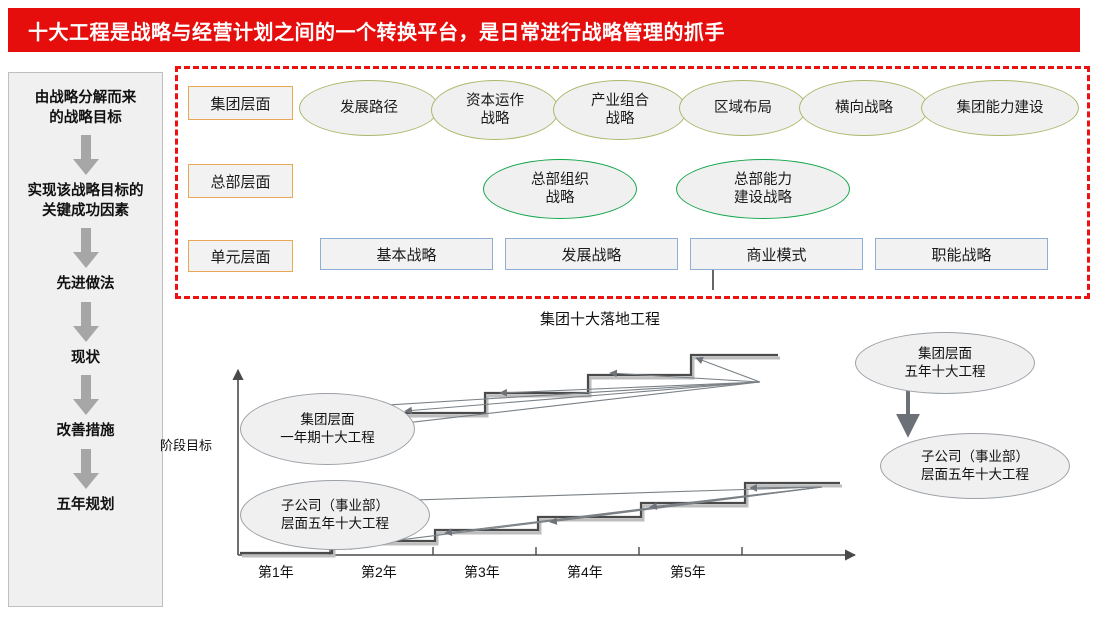 This screenshot has height=619, width=1100. I want to click on y-axis-label: 阶段目标, so click(186, 445).